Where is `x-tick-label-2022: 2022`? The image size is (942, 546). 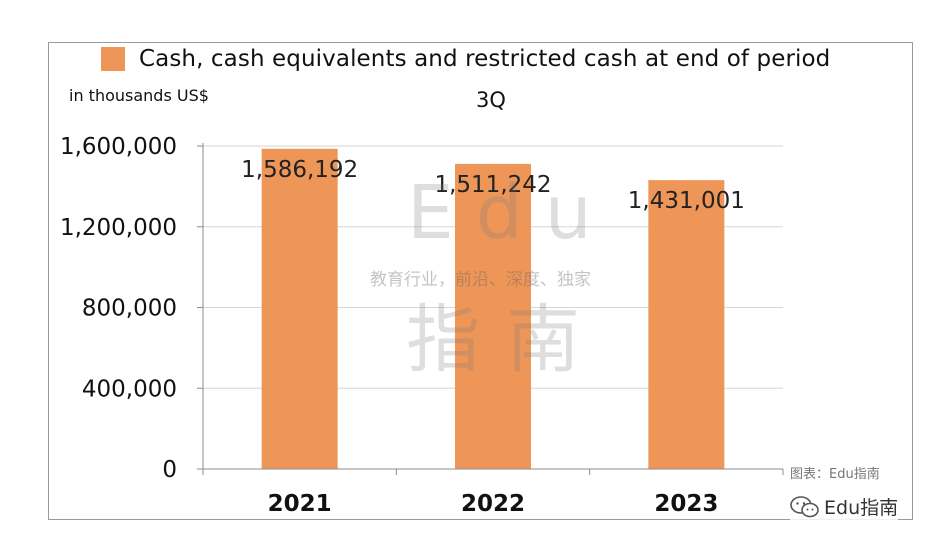
x-tick-label-2022: 2022 is located at coordinates (493, 504).